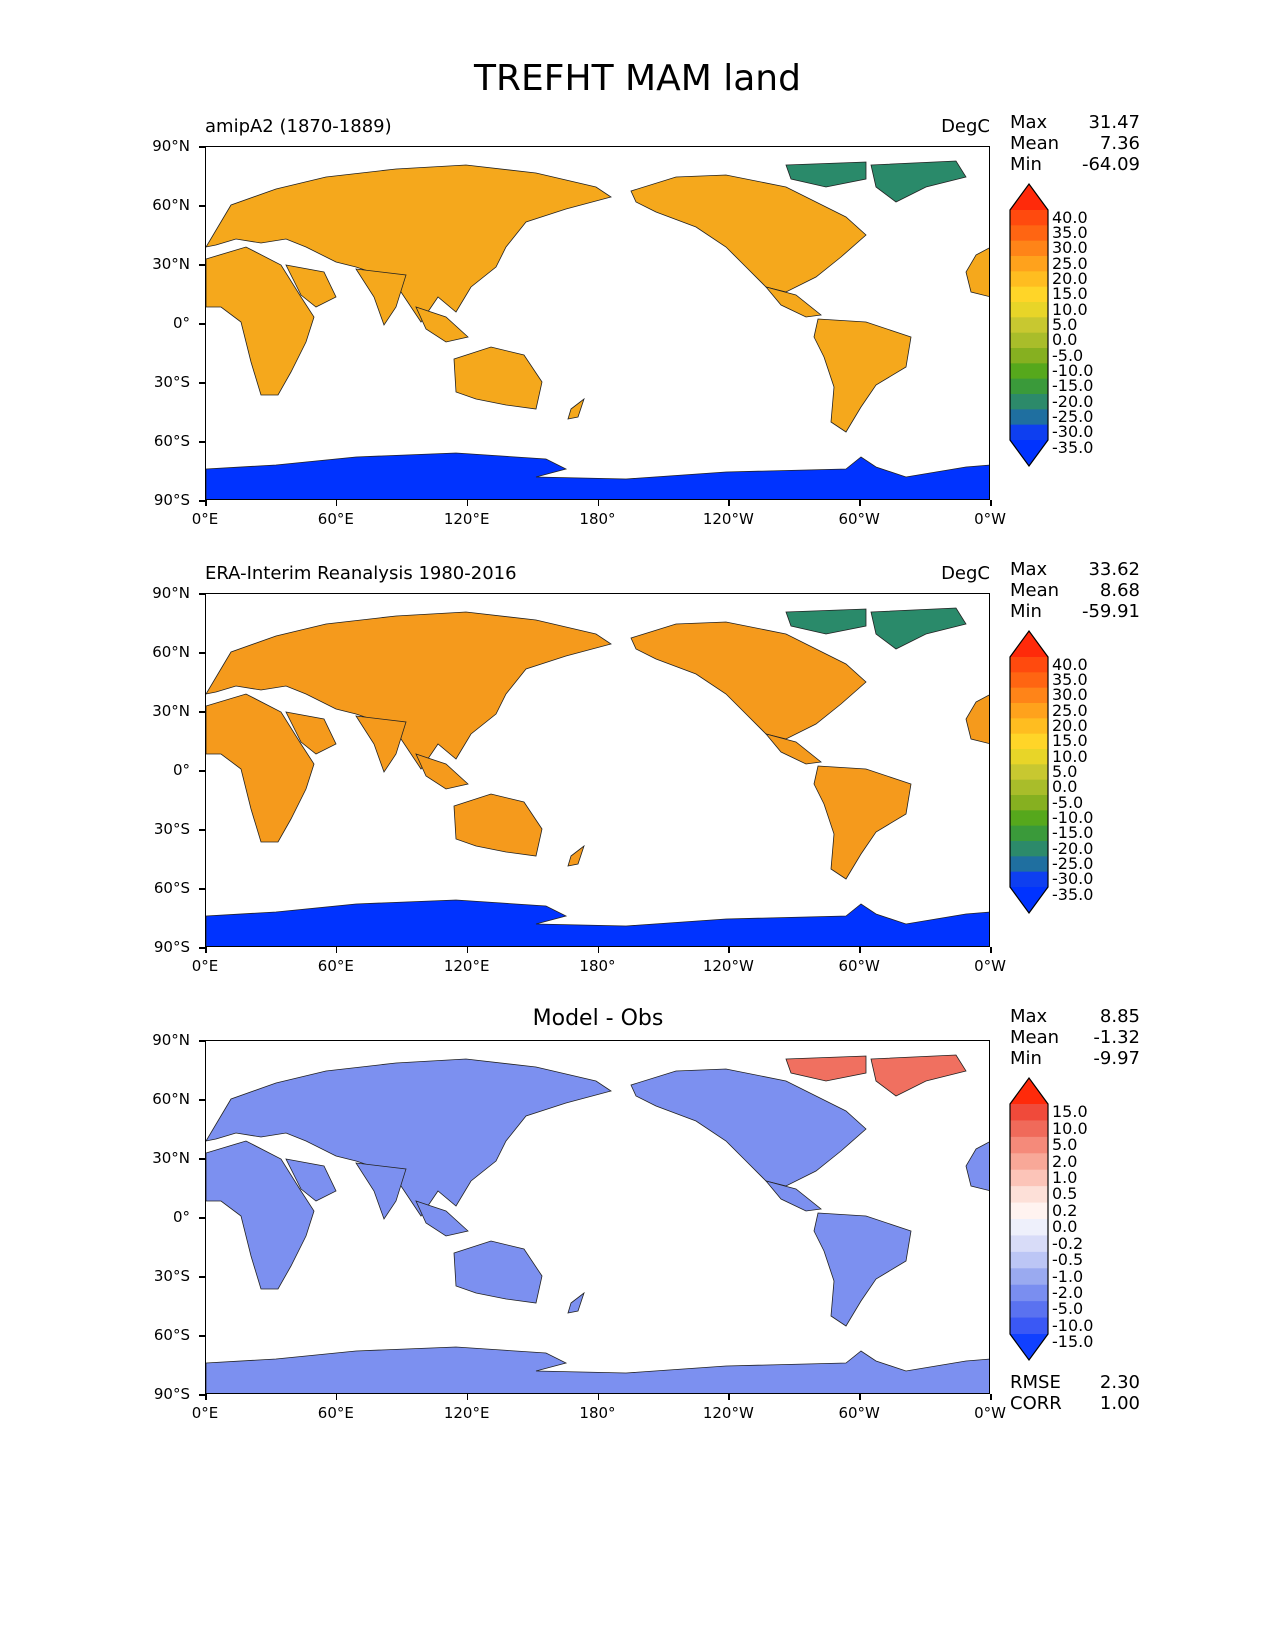 Image resolution: width=1275 pixels, height=1650 pixels. I want to click on lon-tick-label: 60°E, so click(335, 1413).